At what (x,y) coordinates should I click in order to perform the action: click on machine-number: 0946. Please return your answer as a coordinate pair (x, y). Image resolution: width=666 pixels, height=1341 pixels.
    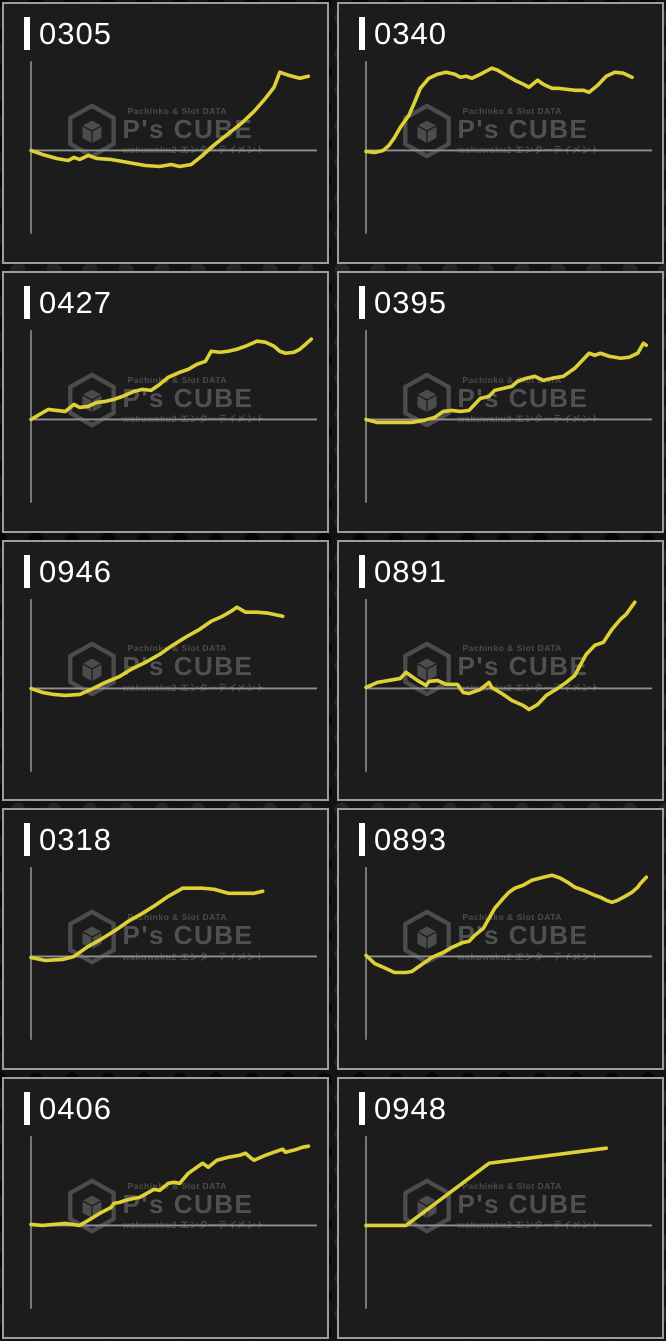
    Looking at the image, I should click on (75, 571).